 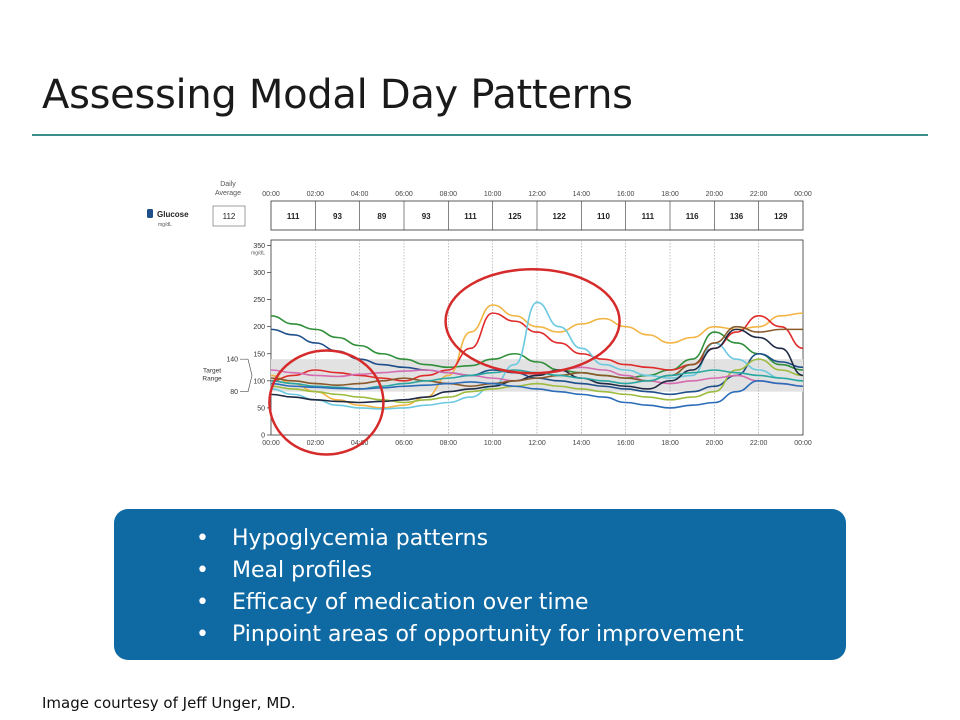 I want to click on postprandial-annotation-circle, so click(x=532, y=321).